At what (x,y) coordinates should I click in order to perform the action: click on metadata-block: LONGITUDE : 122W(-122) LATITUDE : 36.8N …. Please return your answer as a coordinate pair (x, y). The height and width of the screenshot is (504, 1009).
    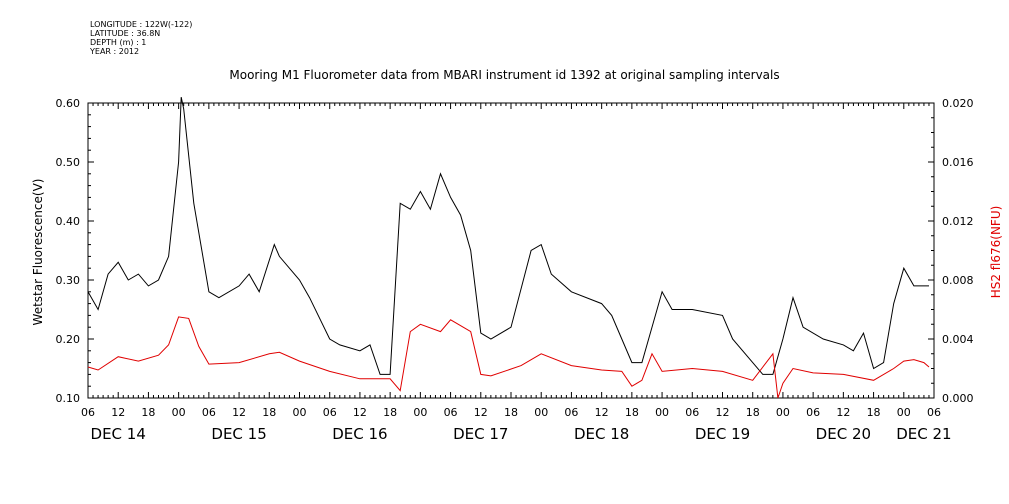
    Looking at the image, I should click on (141, 38).